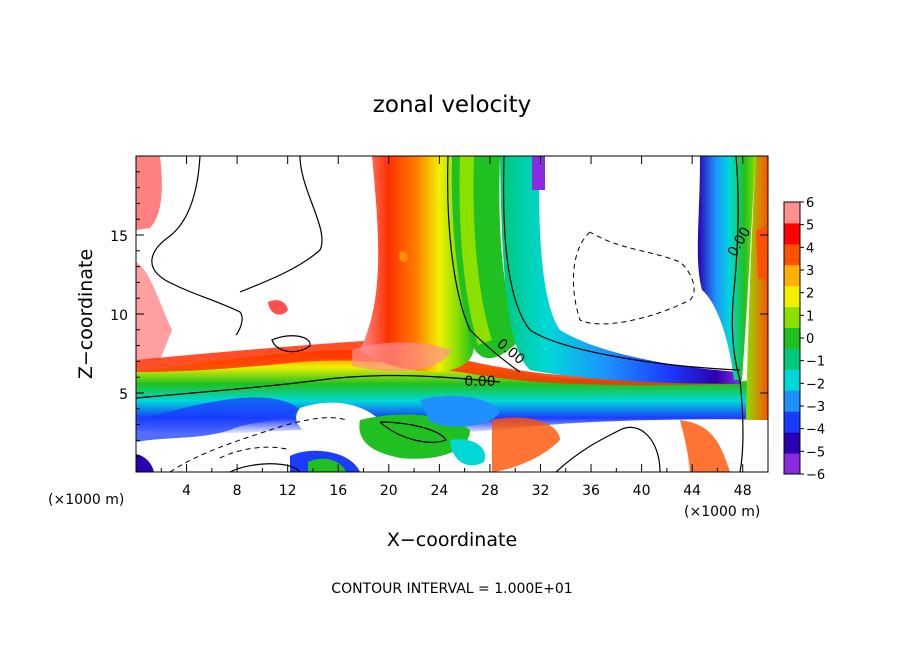 The height and width of the screenshot is (654, 904). I want to click on x-tick-label: 36, so click(591, 491).